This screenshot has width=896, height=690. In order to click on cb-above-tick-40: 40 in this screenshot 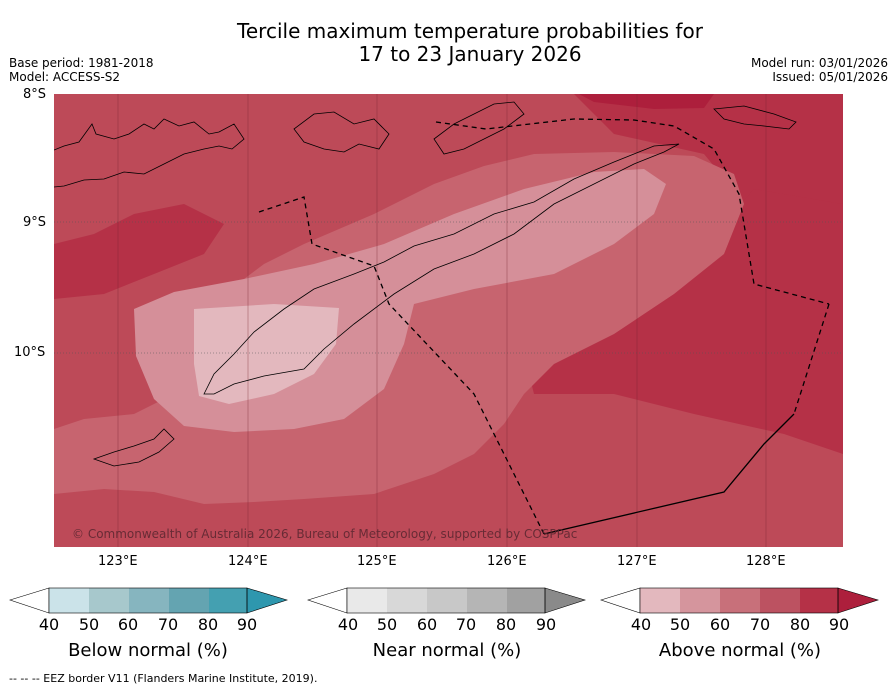, I will do `click(641, 624)`.